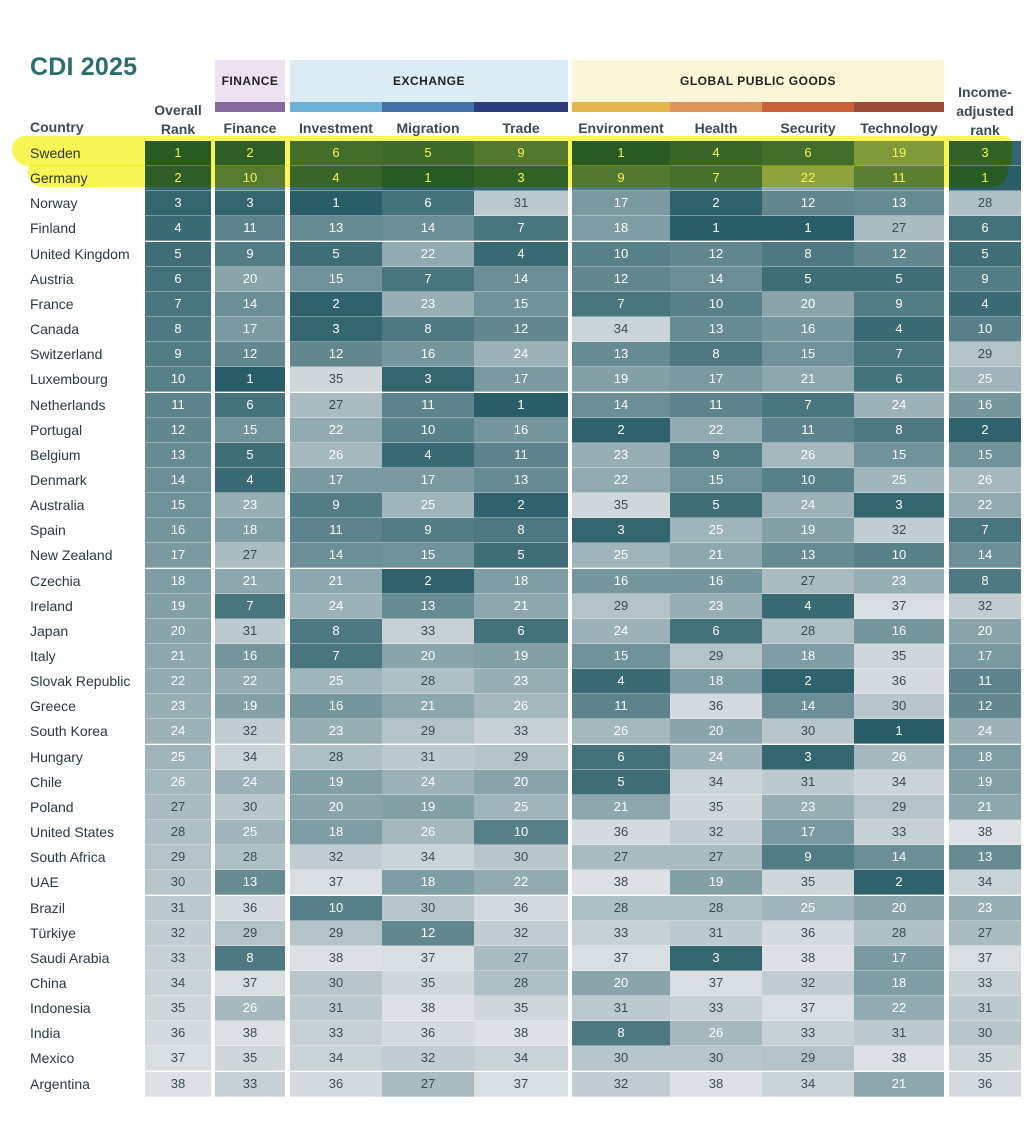 This screenshot has width=1026, height=1142. What do you see at coordinates (59, 178) in the screenshot?
I see `country-name: Germany` at bounding box center [59, 178].